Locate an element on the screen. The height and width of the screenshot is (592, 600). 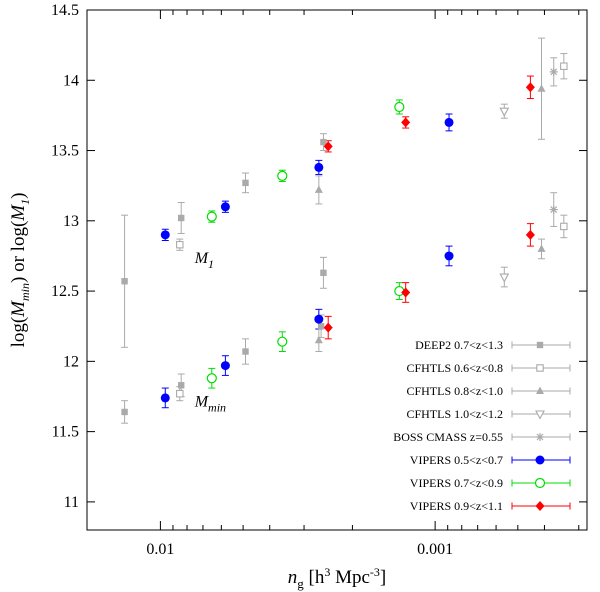
y-tick-label: 14 is located at coordinates (71, 80).